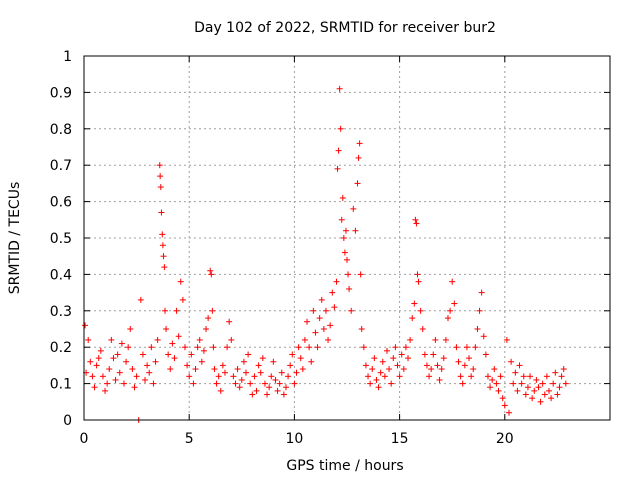 This screenshot has width=640, height=480. What do you see at coordinates (61, 312) in the screenshot?
I see `y-tick-label: 0.3` at bounding box center [61, 312].